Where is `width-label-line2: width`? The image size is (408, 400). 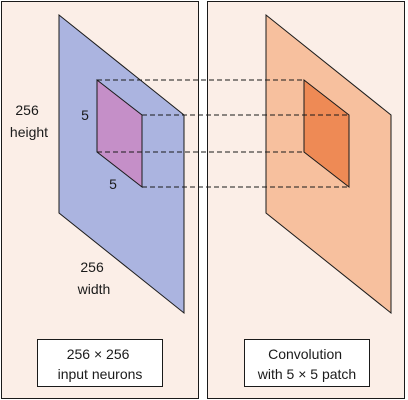 width-label-line2: width is located at coordinates (94, 289).